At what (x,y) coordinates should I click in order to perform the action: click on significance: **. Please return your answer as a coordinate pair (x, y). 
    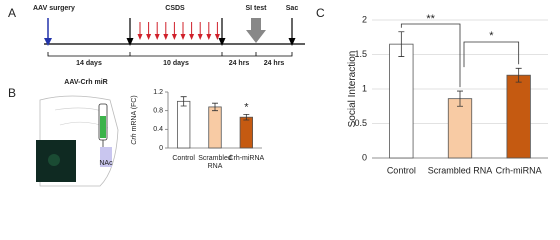
    Looking at the image, I should click on (430, 19).